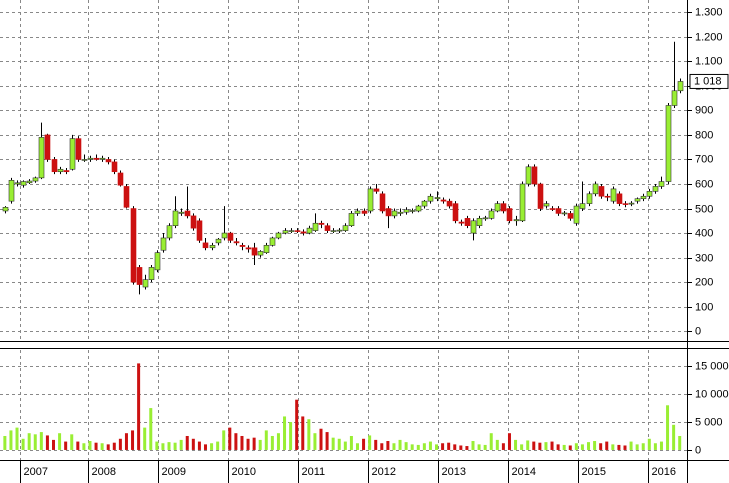 The image size is (729, 483). I want to click on y-tick-label: 600, so click(704, 184).